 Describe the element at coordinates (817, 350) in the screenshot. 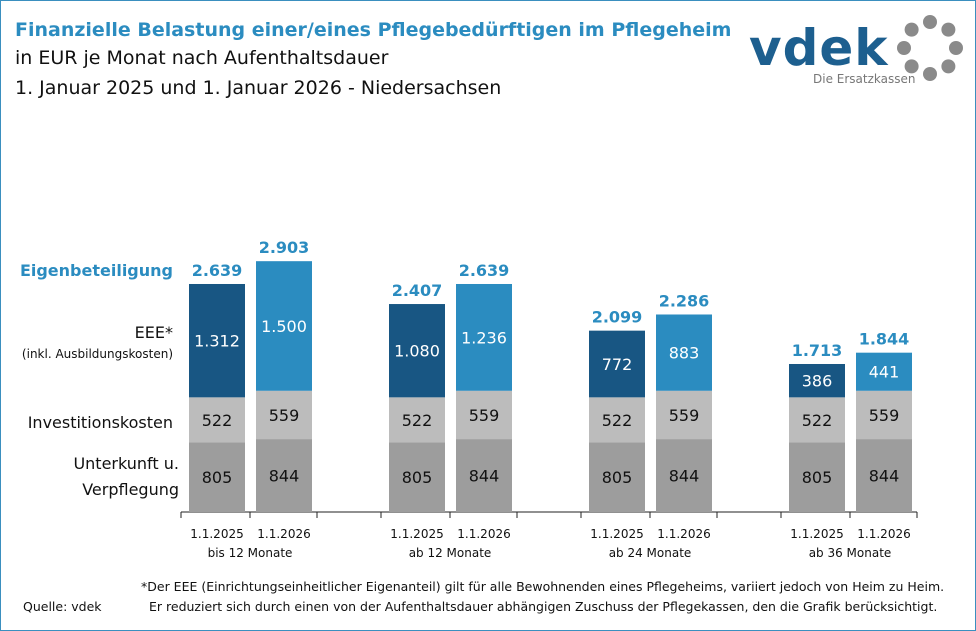

I see `total-label: 1.713` at that location.